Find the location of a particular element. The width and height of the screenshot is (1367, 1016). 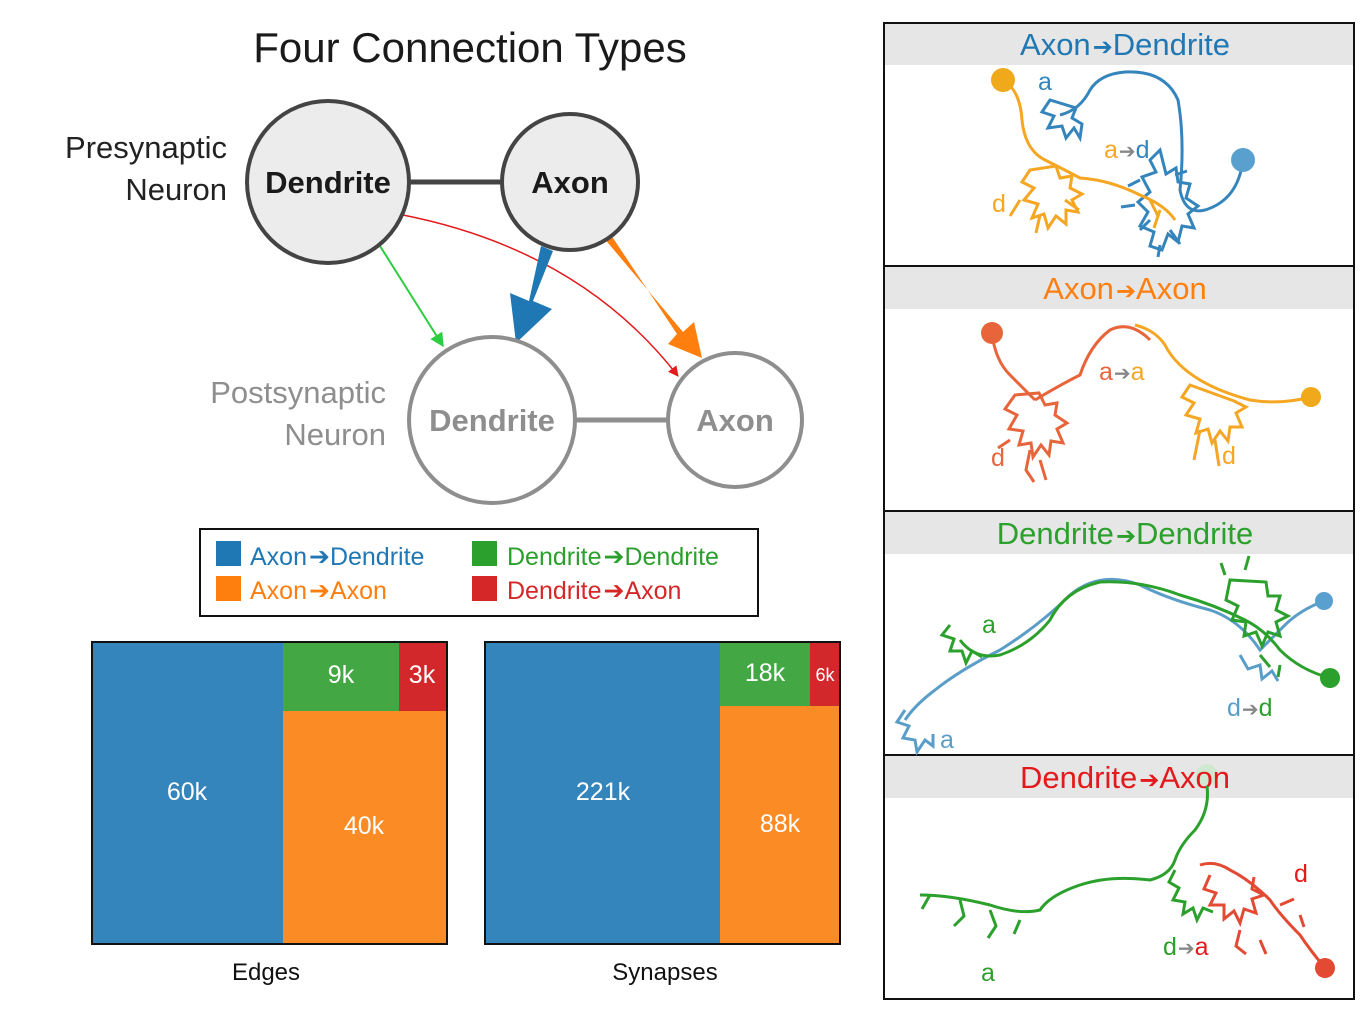

post-dendrite-label: Dendrite is located at coordinates (492, 420).